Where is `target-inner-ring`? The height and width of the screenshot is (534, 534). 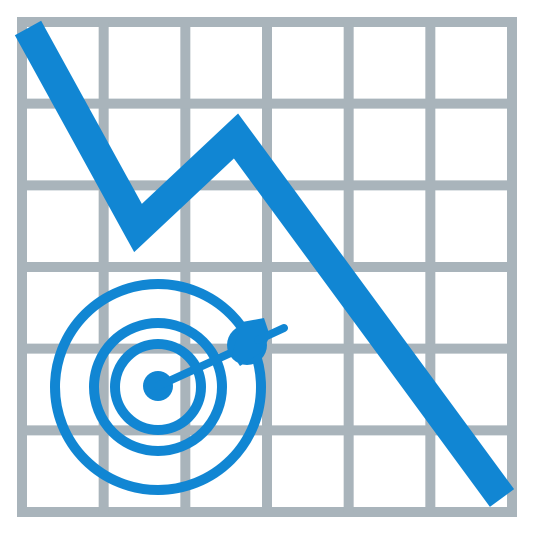 target-inner-ring is located at coordinates (158, 387).